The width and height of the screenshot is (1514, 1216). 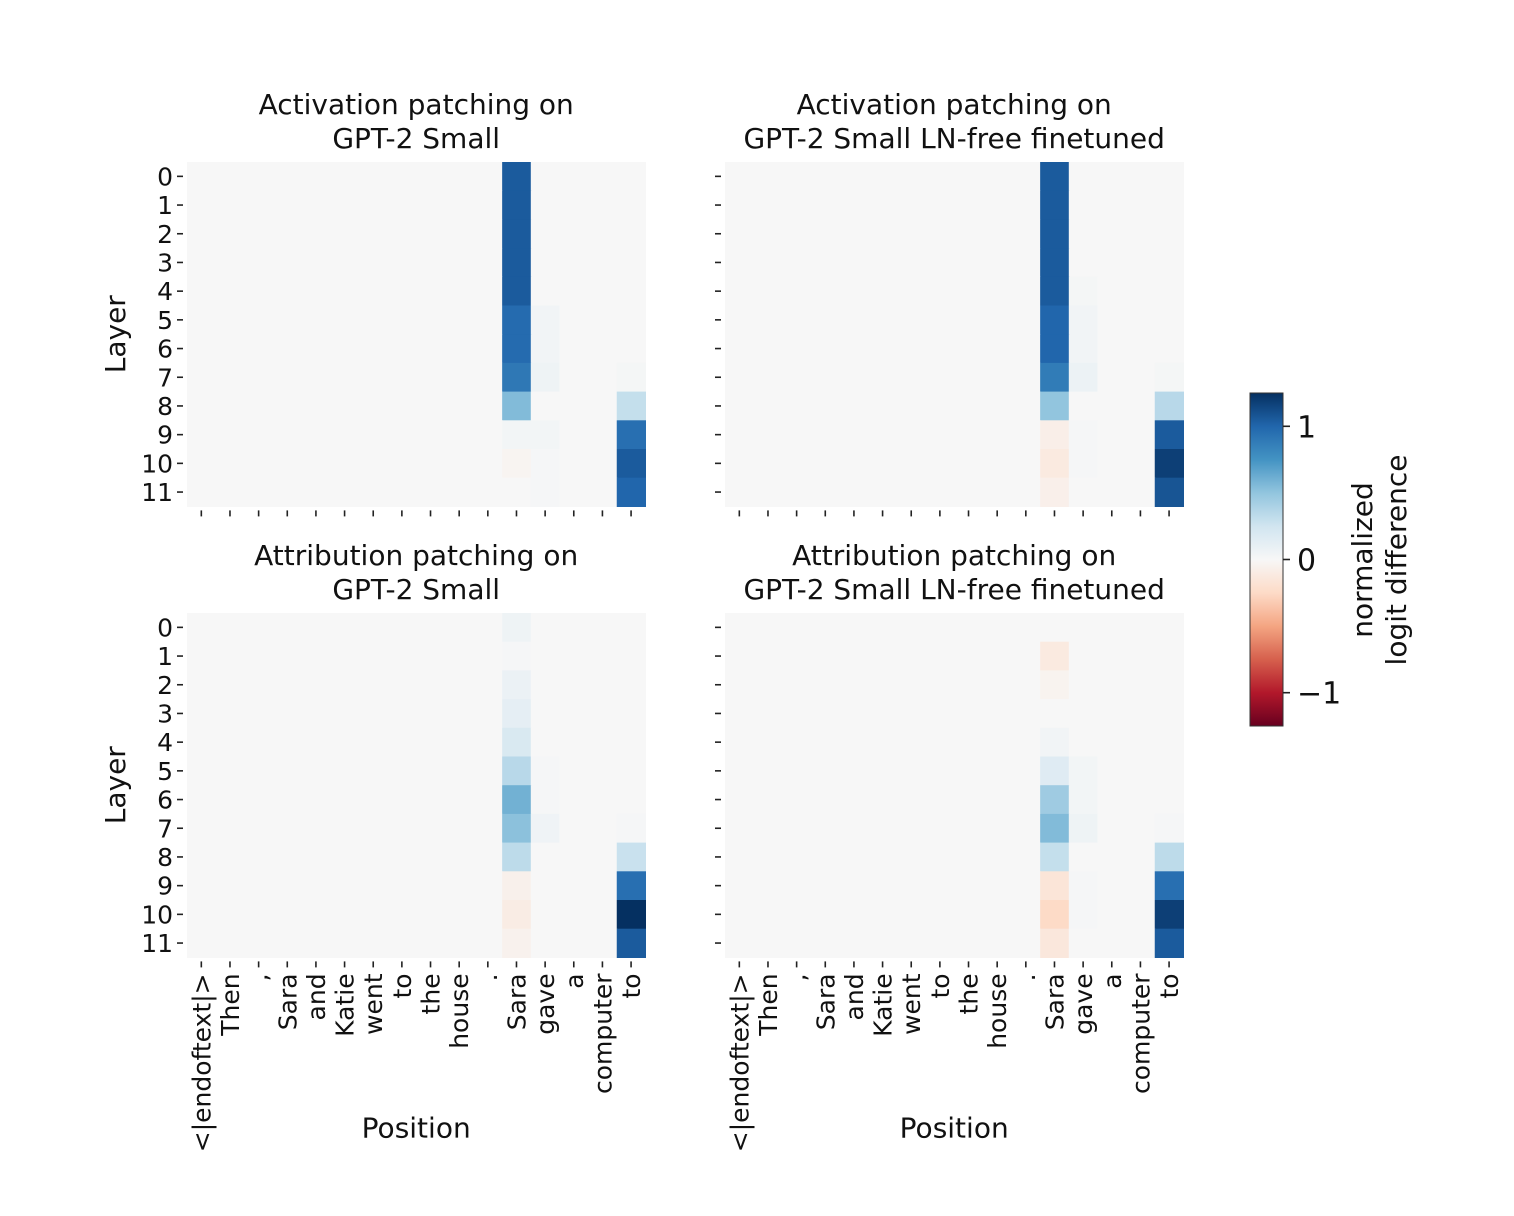 What do you see at coordinates (157, 492) in the screenshot?
I see `y-tick-label: 11` at bounding box center [157, 492].